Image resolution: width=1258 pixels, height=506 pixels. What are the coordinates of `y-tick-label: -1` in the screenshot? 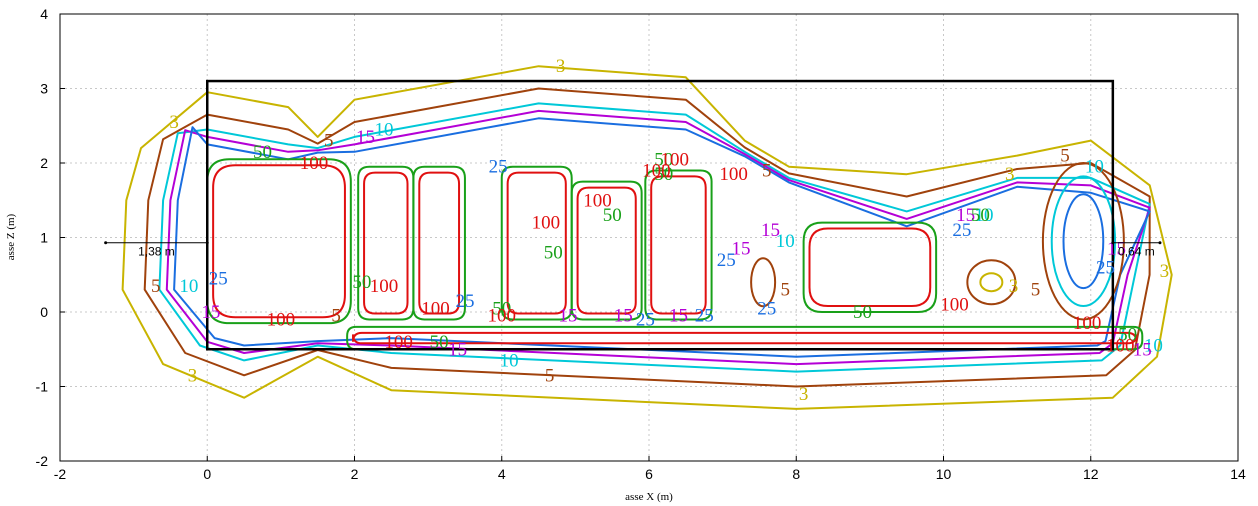 It's located at (42, 387).